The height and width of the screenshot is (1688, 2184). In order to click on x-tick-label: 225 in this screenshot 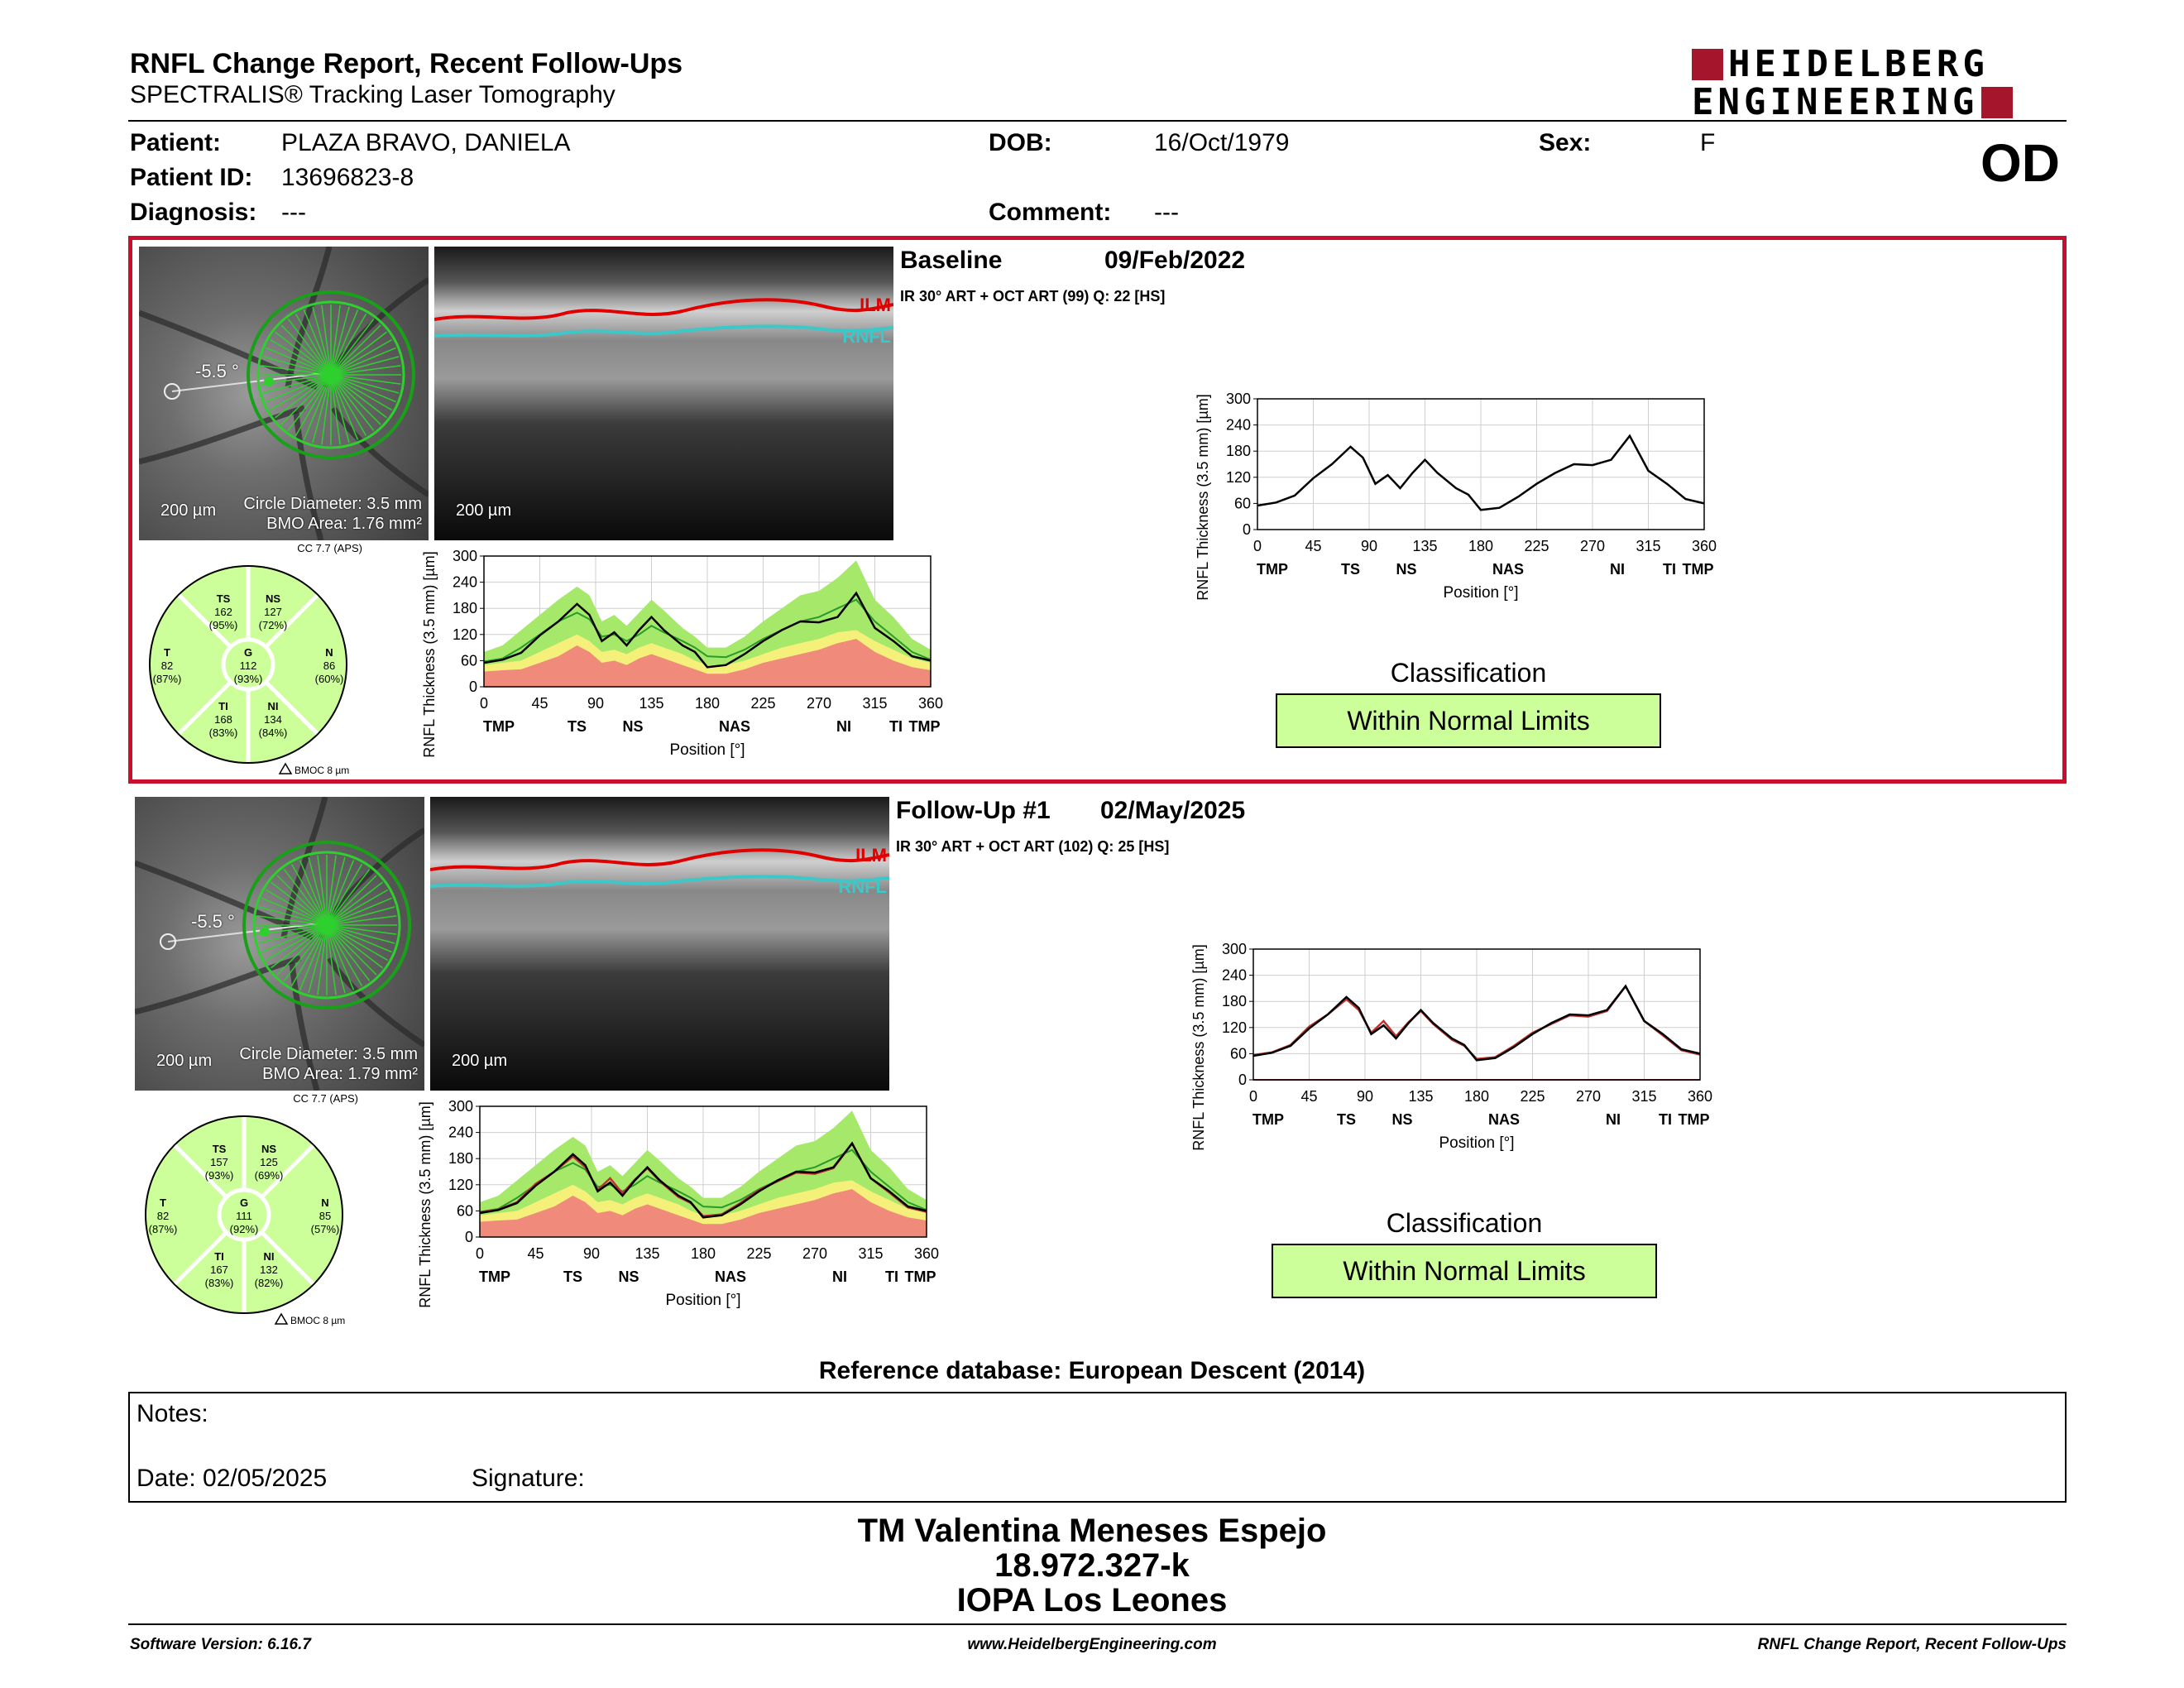, I will do `click(758, 1253)`.